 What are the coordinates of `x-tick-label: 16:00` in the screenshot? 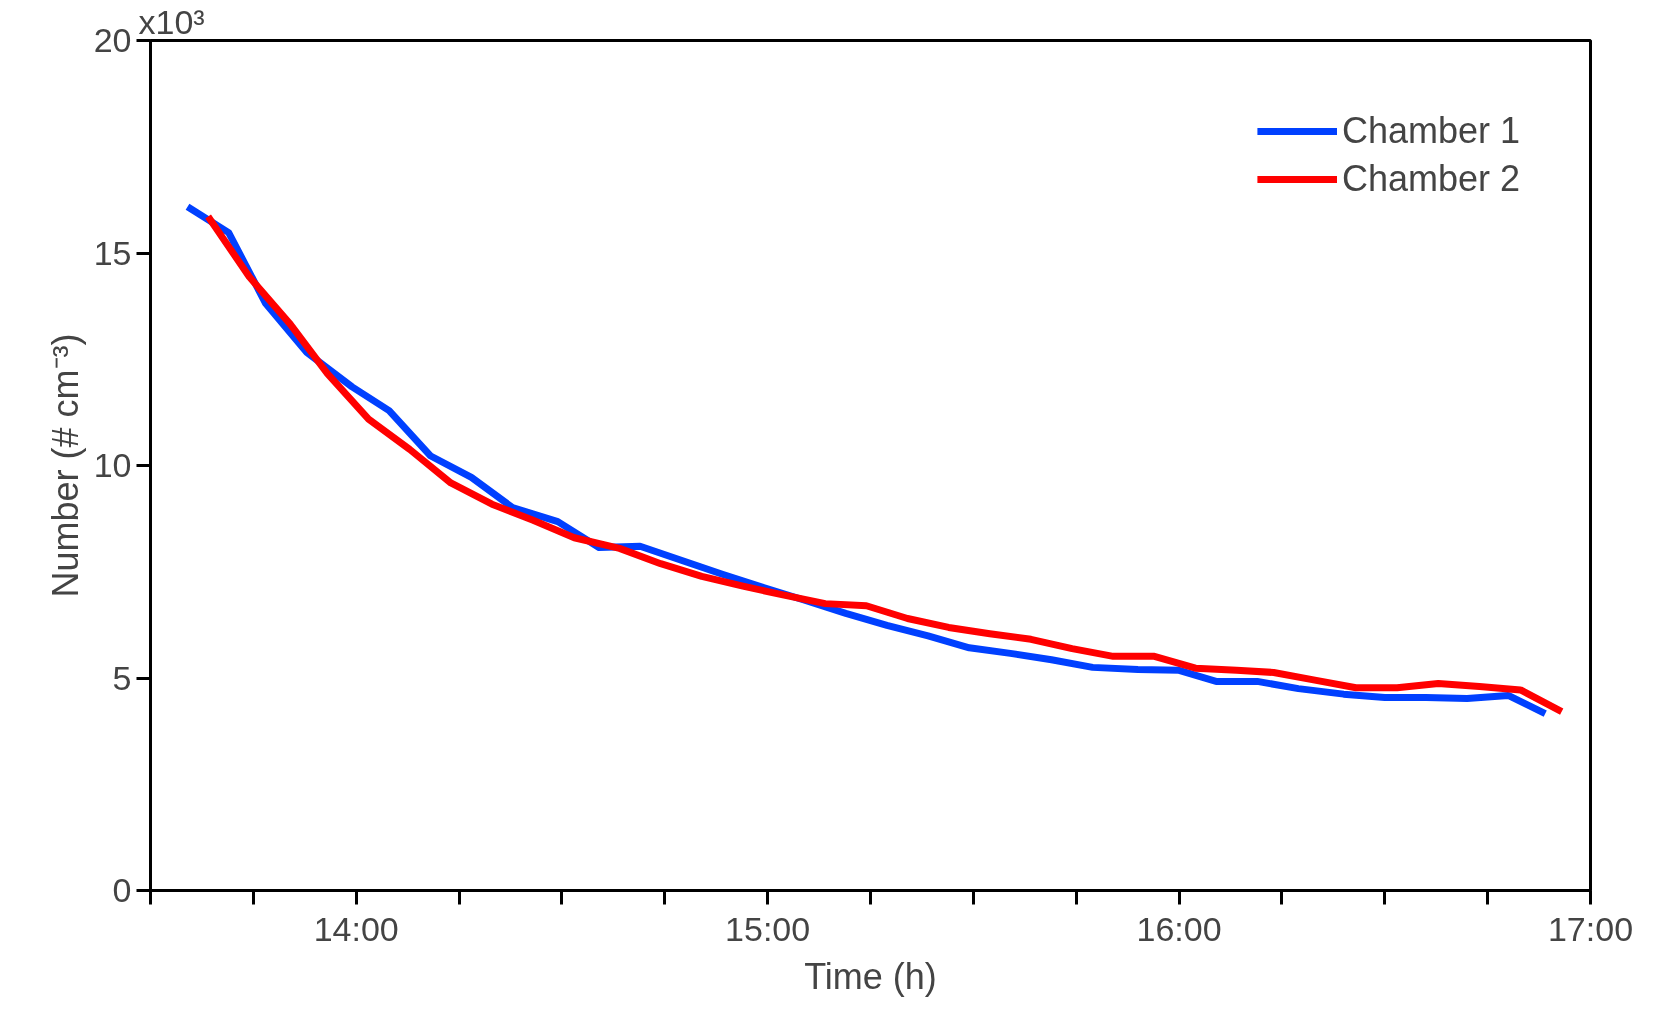 It's located at (1179, 928).